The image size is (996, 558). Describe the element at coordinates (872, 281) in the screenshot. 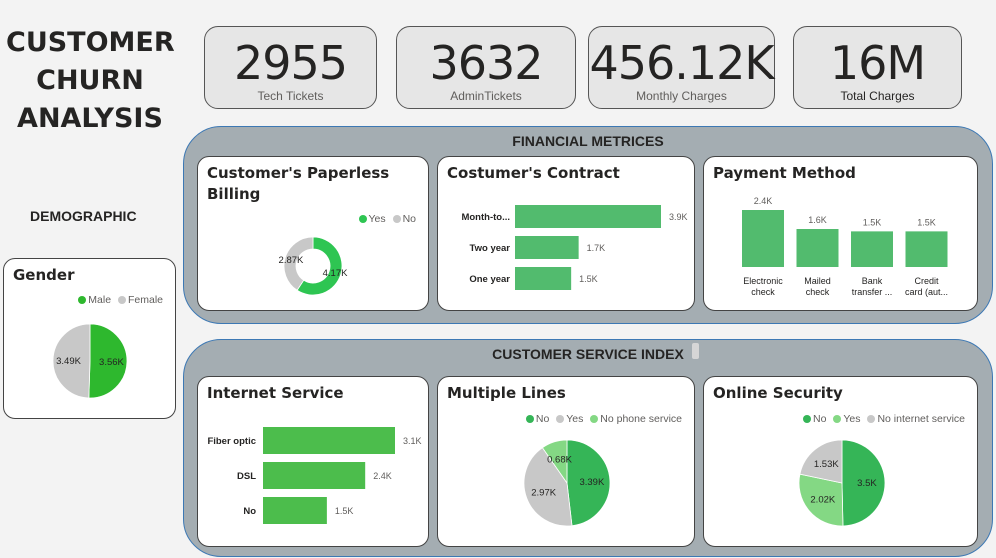

I see `bar-category-label: Bank` at that location.